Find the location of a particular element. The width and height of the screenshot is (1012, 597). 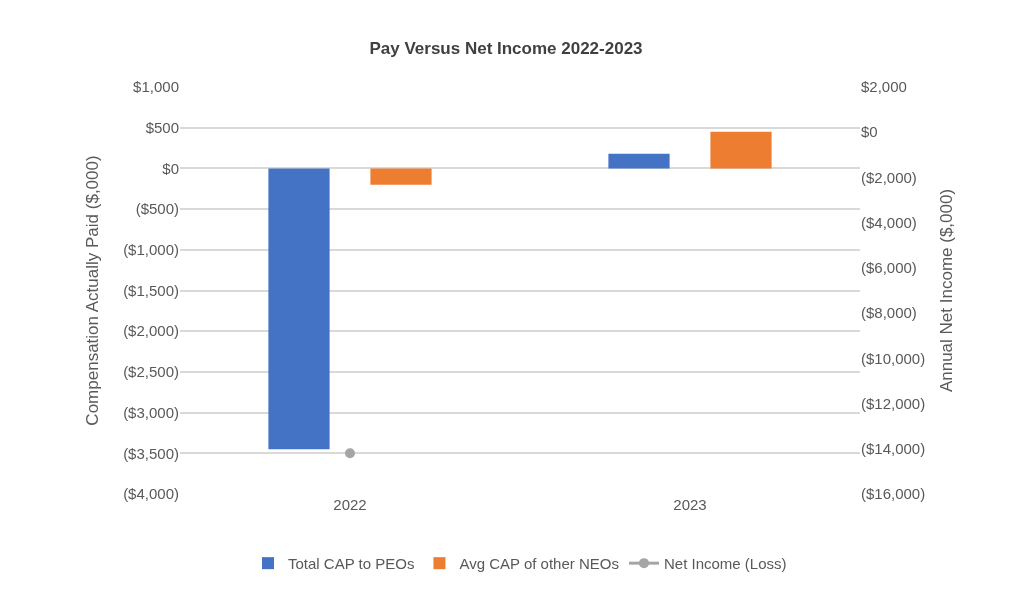

y-tick-label: $0 is located at coordinates (170, 168).